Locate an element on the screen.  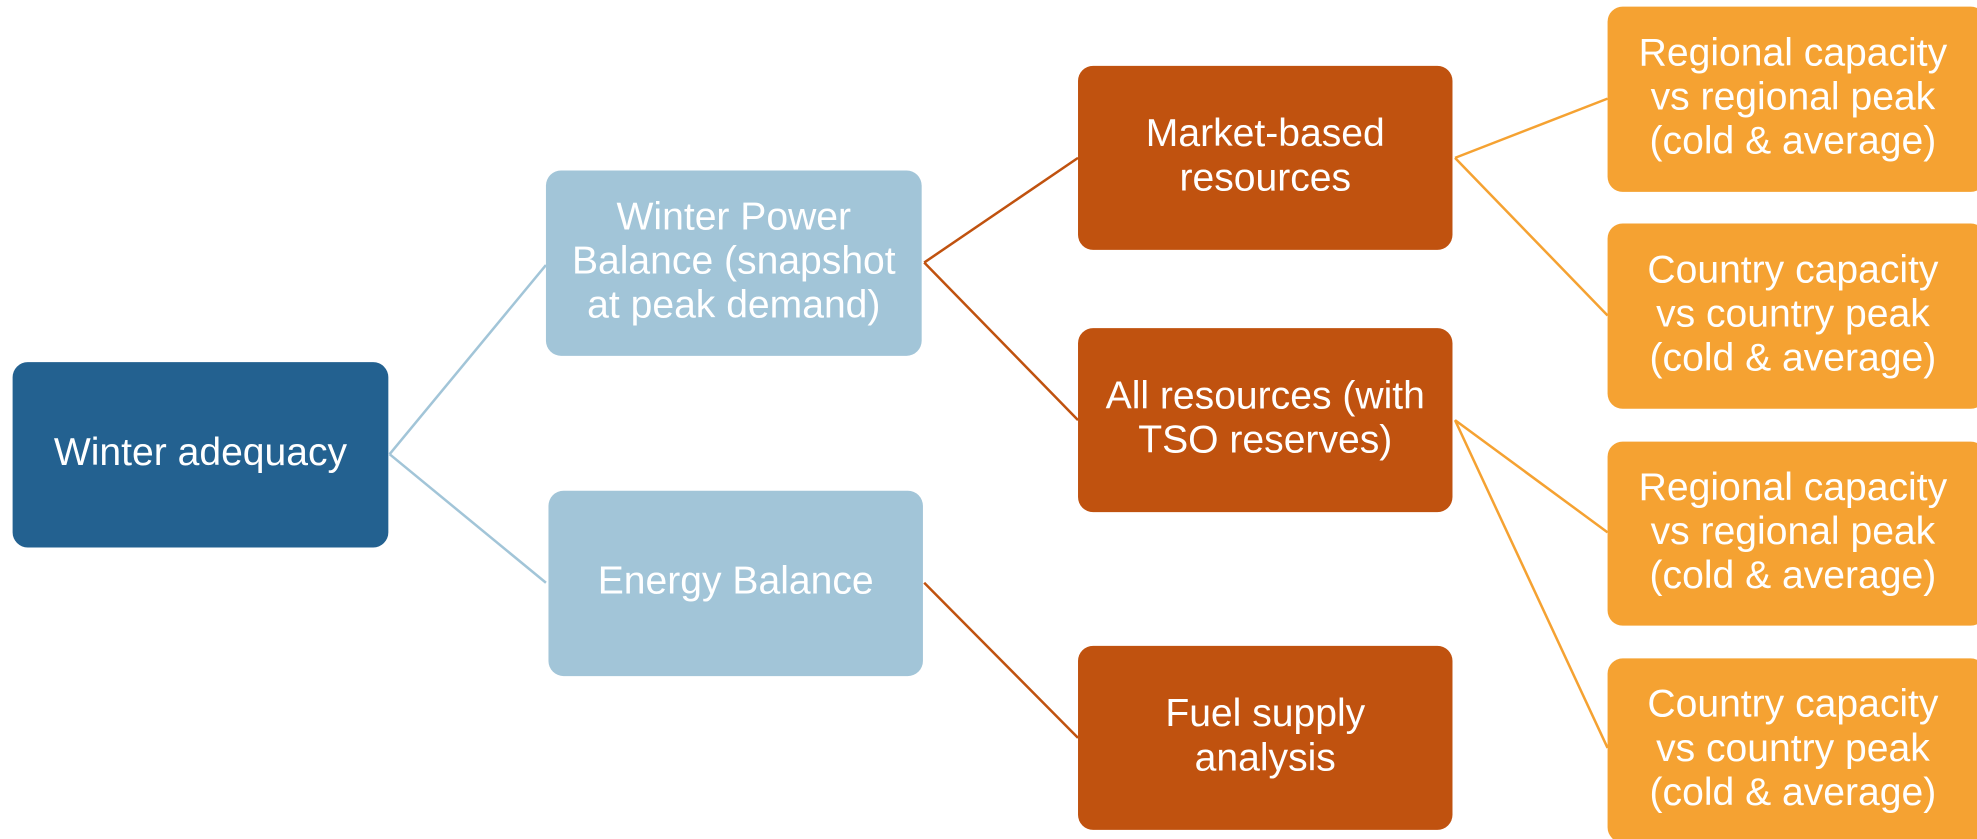
node: Energy Balance is located at coordinates (735, 583).